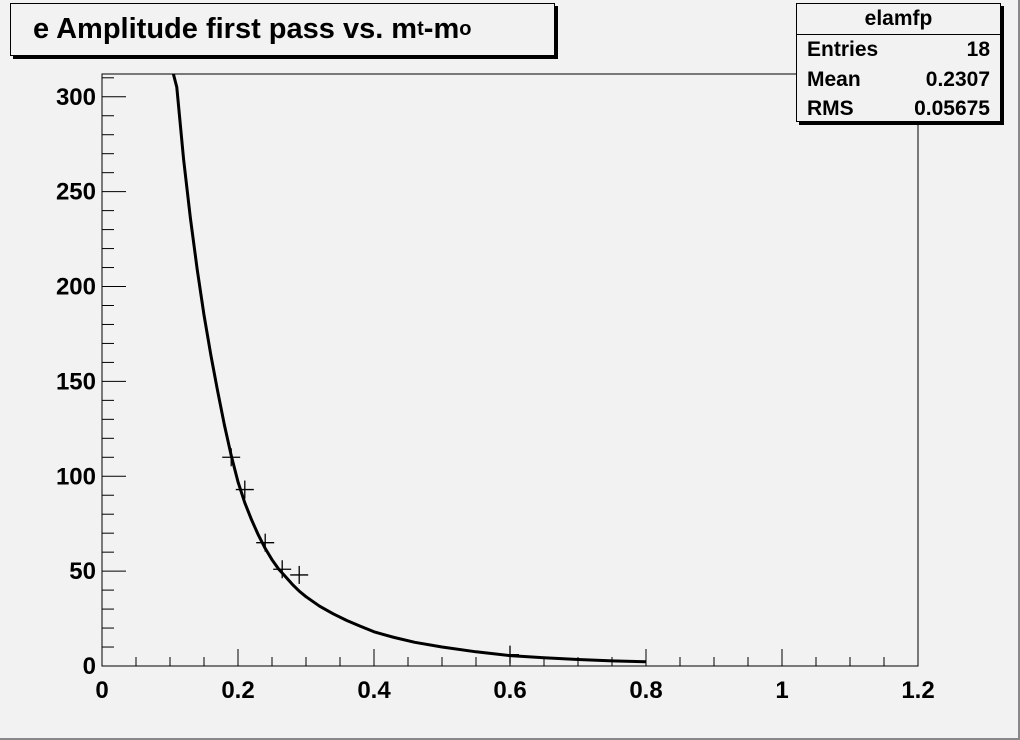  What do you see at coordinates (225, 29) in the screenshot?
I see `title-prefix: e Amplitude first pass vs. m` at bounding box center [225, 29].